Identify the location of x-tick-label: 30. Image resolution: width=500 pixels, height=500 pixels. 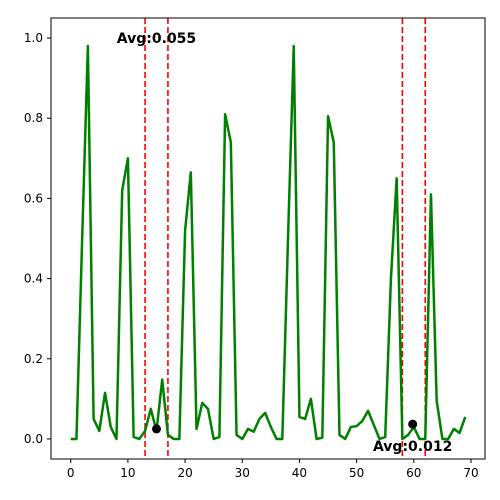
(242, 473).